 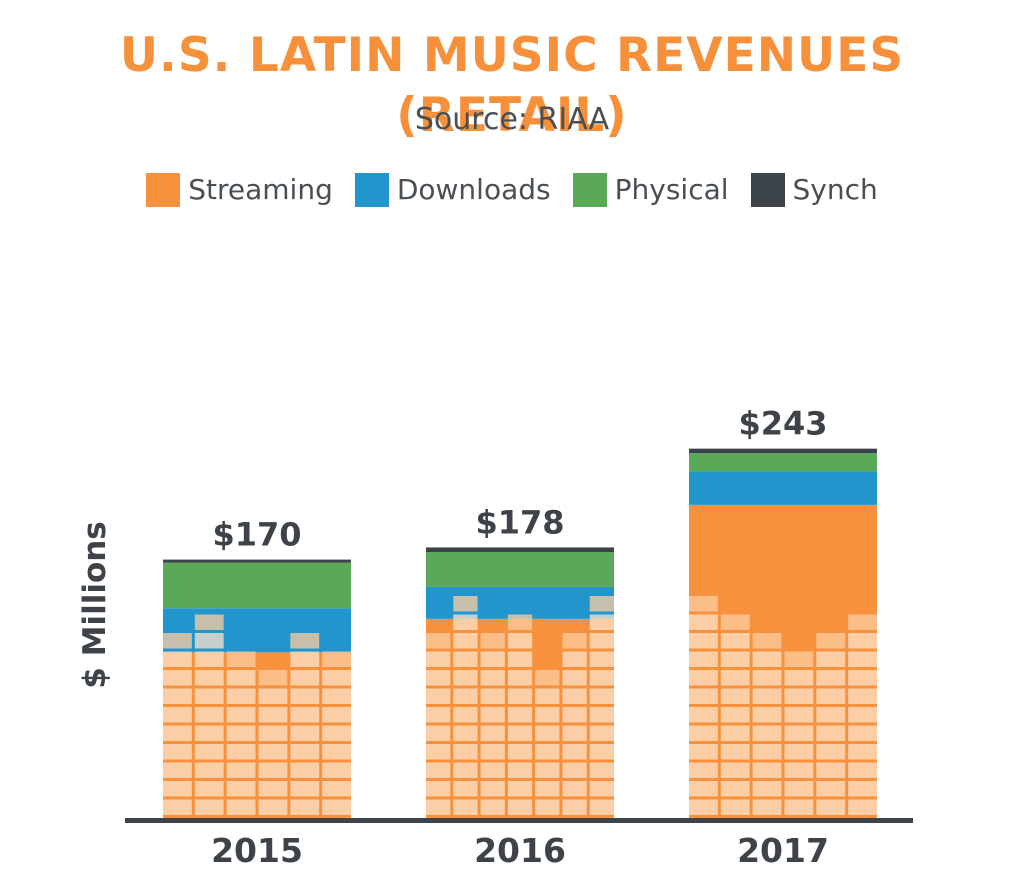 What do you see at coordinates (257, 561) in the screenshot?
I see `bar-synch-2015` at bounding box center [257, 561].